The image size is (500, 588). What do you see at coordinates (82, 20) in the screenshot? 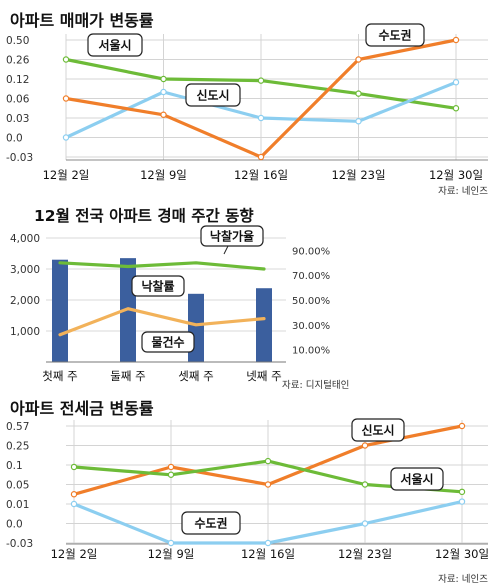
I see `chart-title: 아파트 매매가 변동률` at bounding box center [82, 20].